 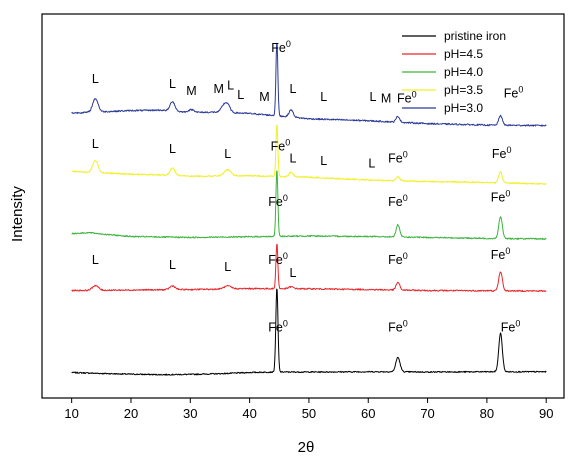 I want to click on x-tick-label: 10, so click(x=71, y=413).